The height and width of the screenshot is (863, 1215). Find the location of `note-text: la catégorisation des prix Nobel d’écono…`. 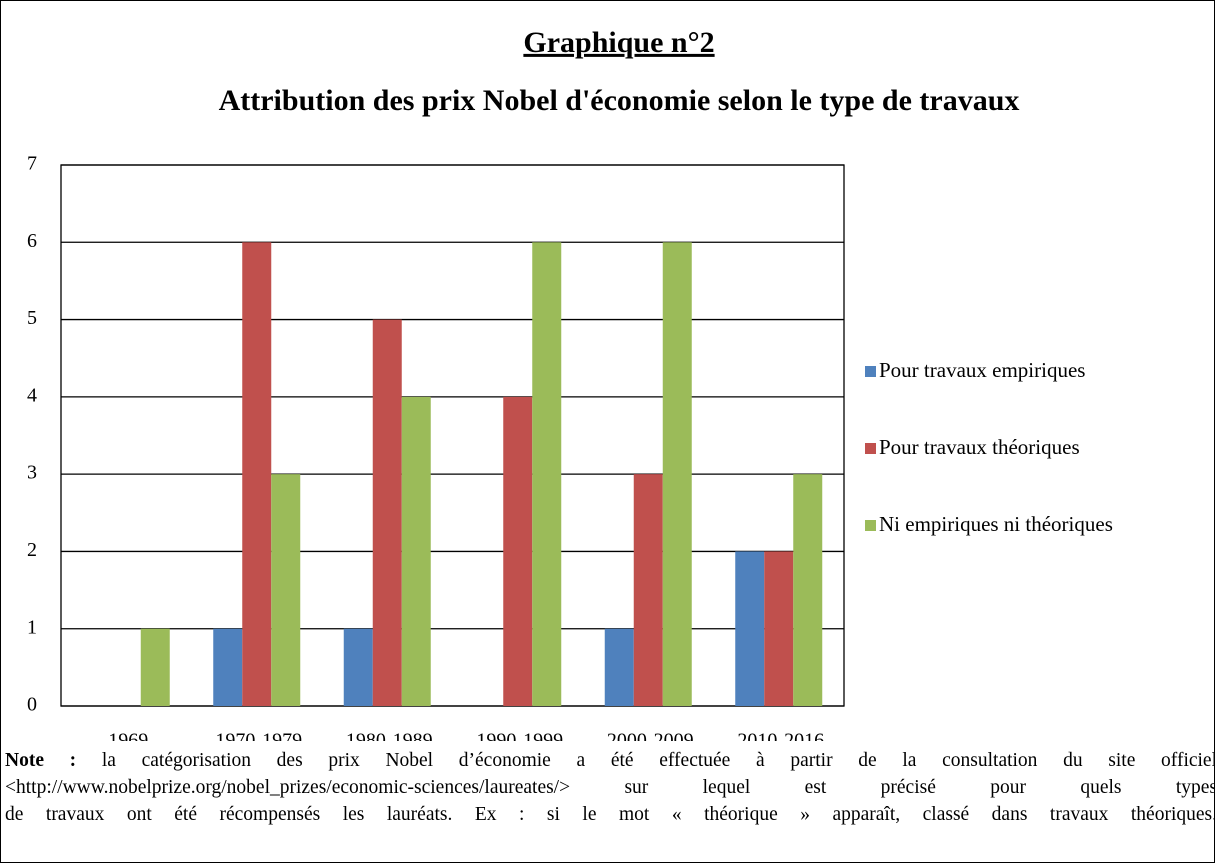

note-text: la catégorisation des prix Nobel d’écono… is located at coordinates (658, 760).